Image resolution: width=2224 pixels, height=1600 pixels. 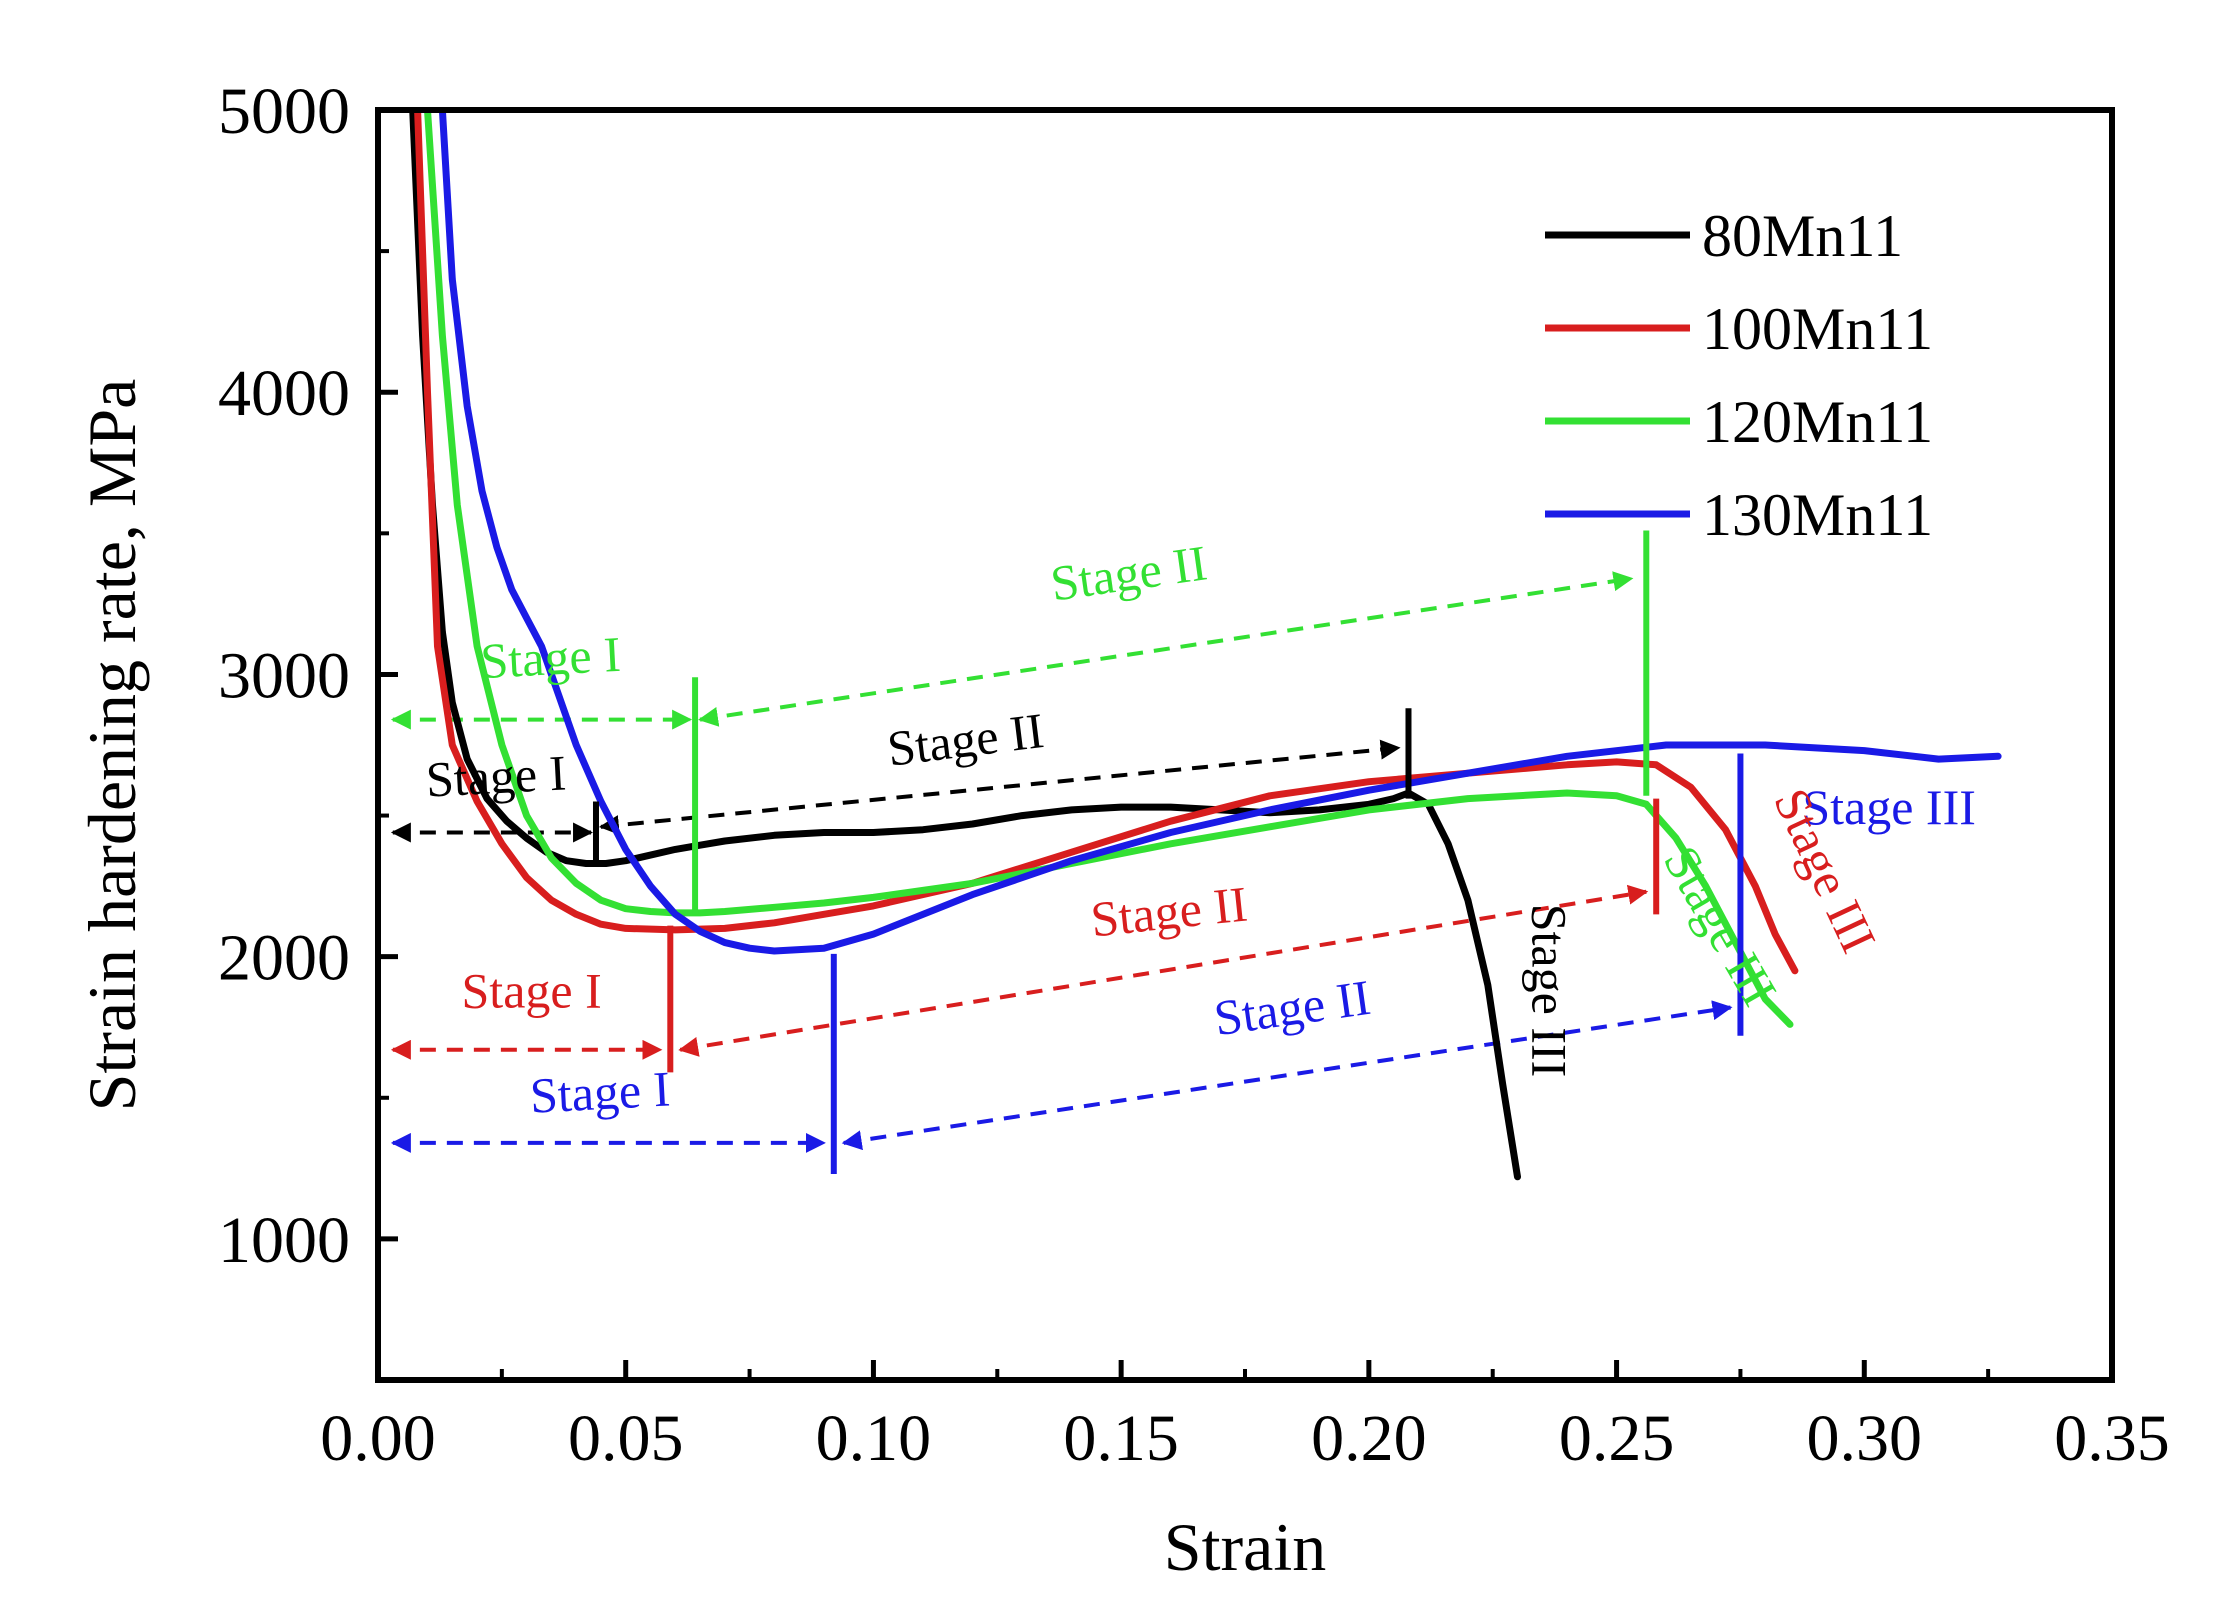 I want to click on x-tick-label: 0.10, so click(x=874, y=1438).